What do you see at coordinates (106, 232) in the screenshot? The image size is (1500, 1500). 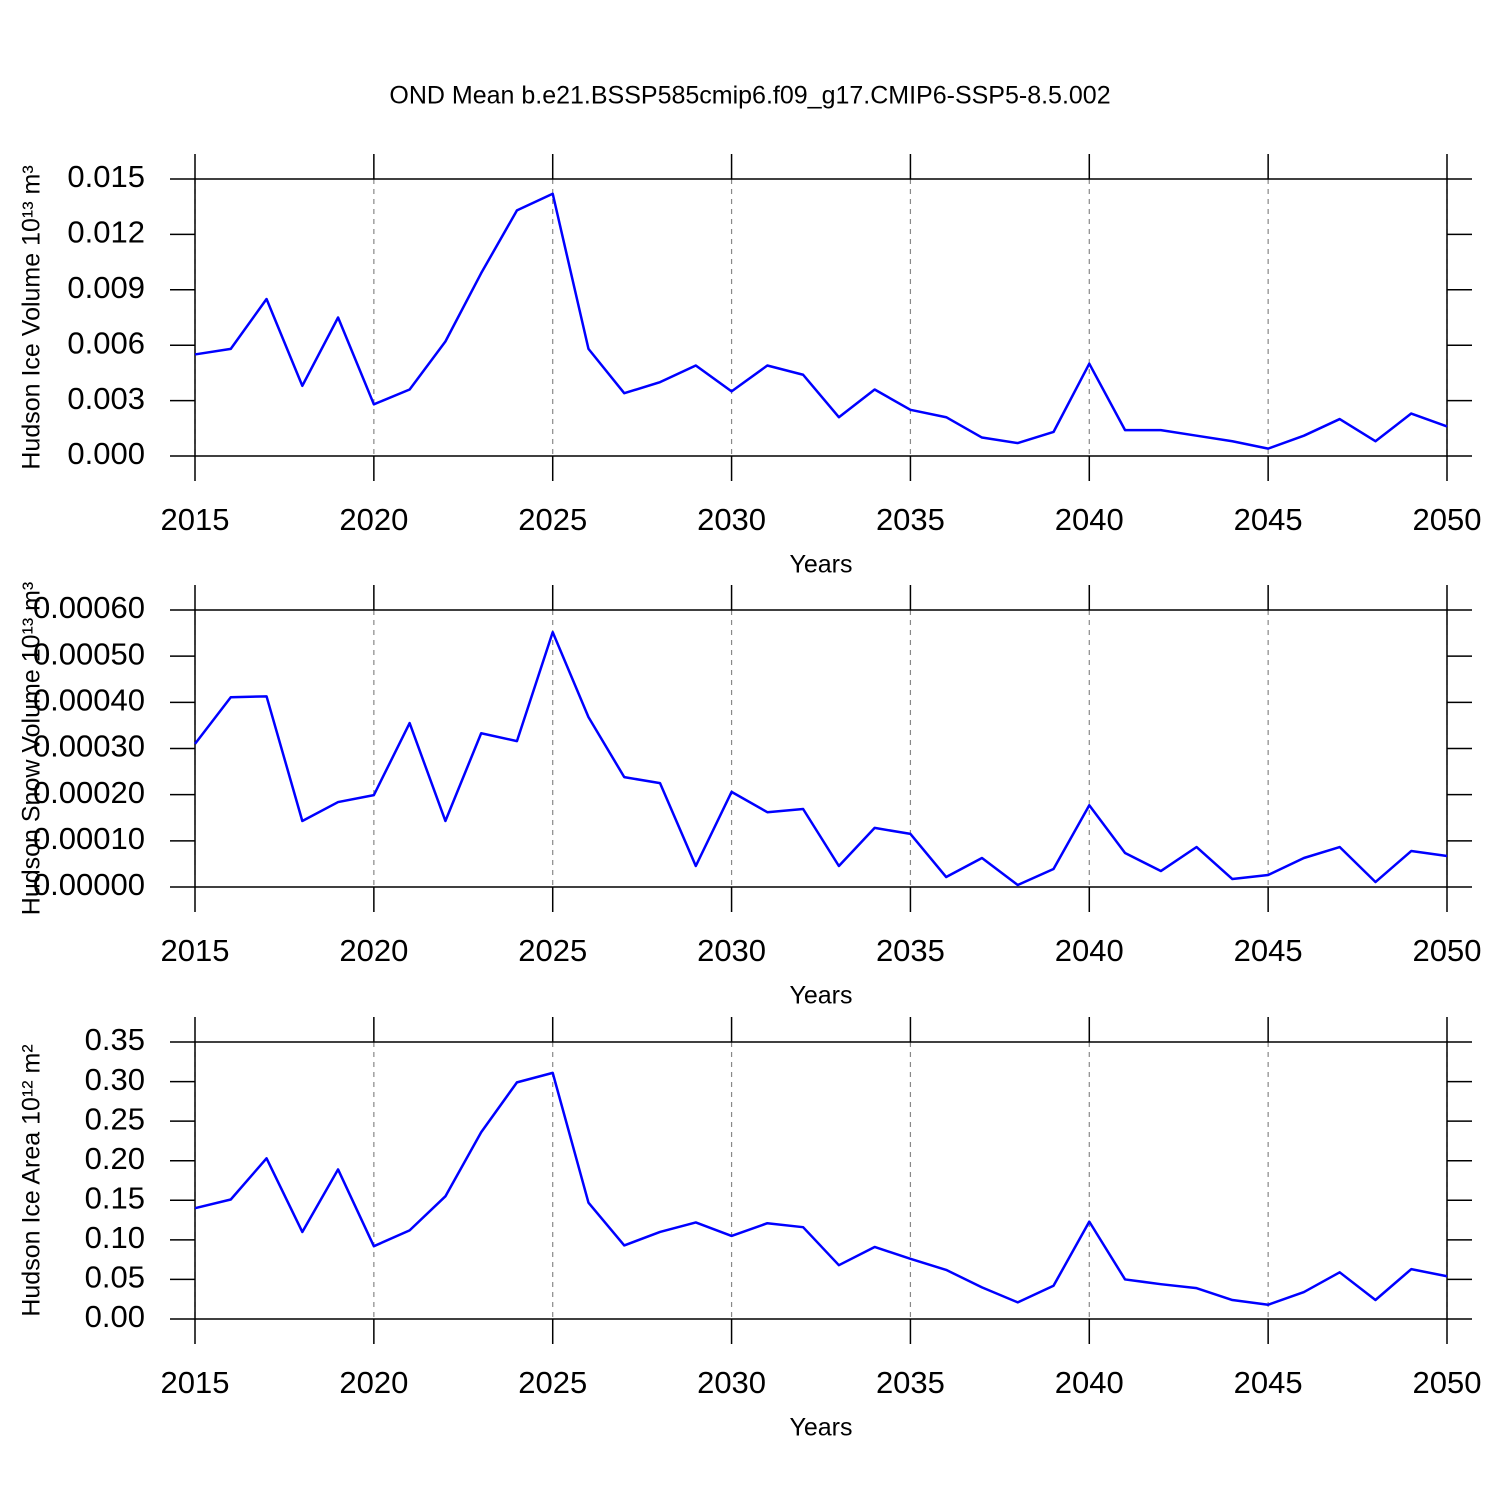 I see `y-tick-label: 0.012` at bounding box center [106, 232].